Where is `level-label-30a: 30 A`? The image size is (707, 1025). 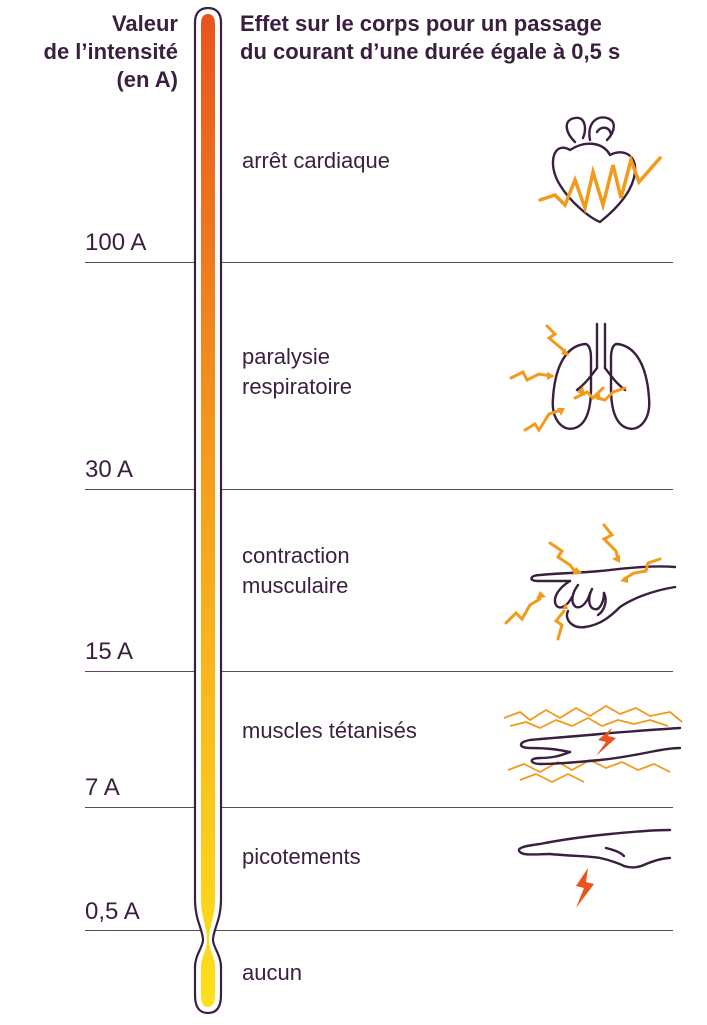 level-label-30a: 30 A is located at coordinates (109, 469).